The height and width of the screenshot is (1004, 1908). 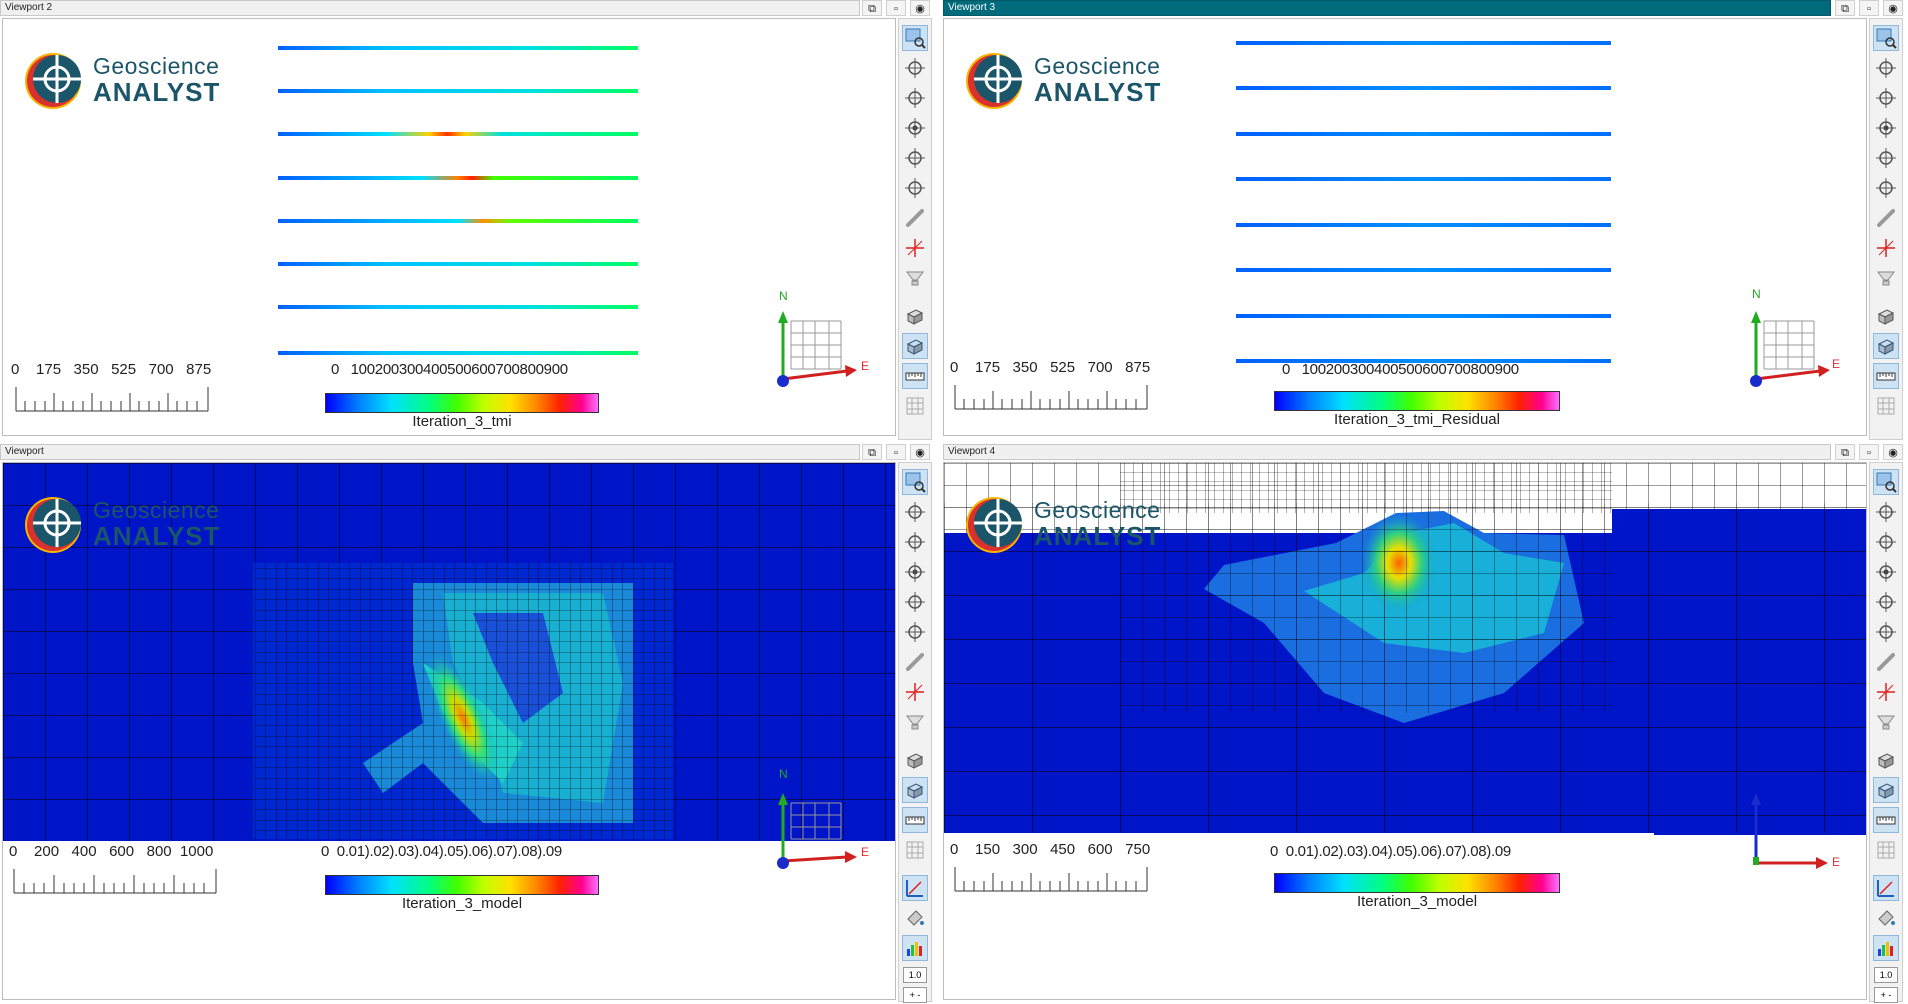 I want to click on orientation-axes, so click(x=1790, y=349).